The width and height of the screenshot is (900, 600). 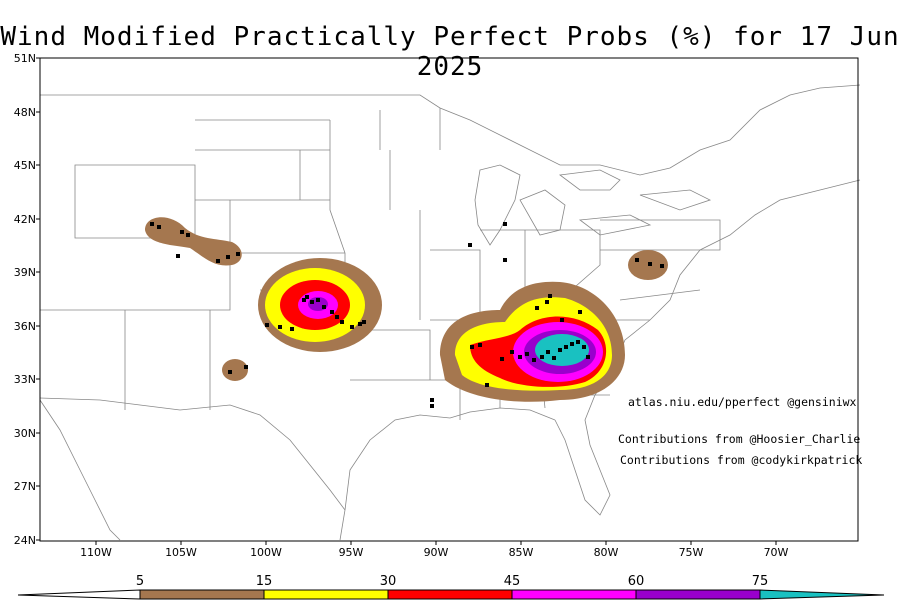 I want to click on lat-label: 51N, so click(x=25, y=58).